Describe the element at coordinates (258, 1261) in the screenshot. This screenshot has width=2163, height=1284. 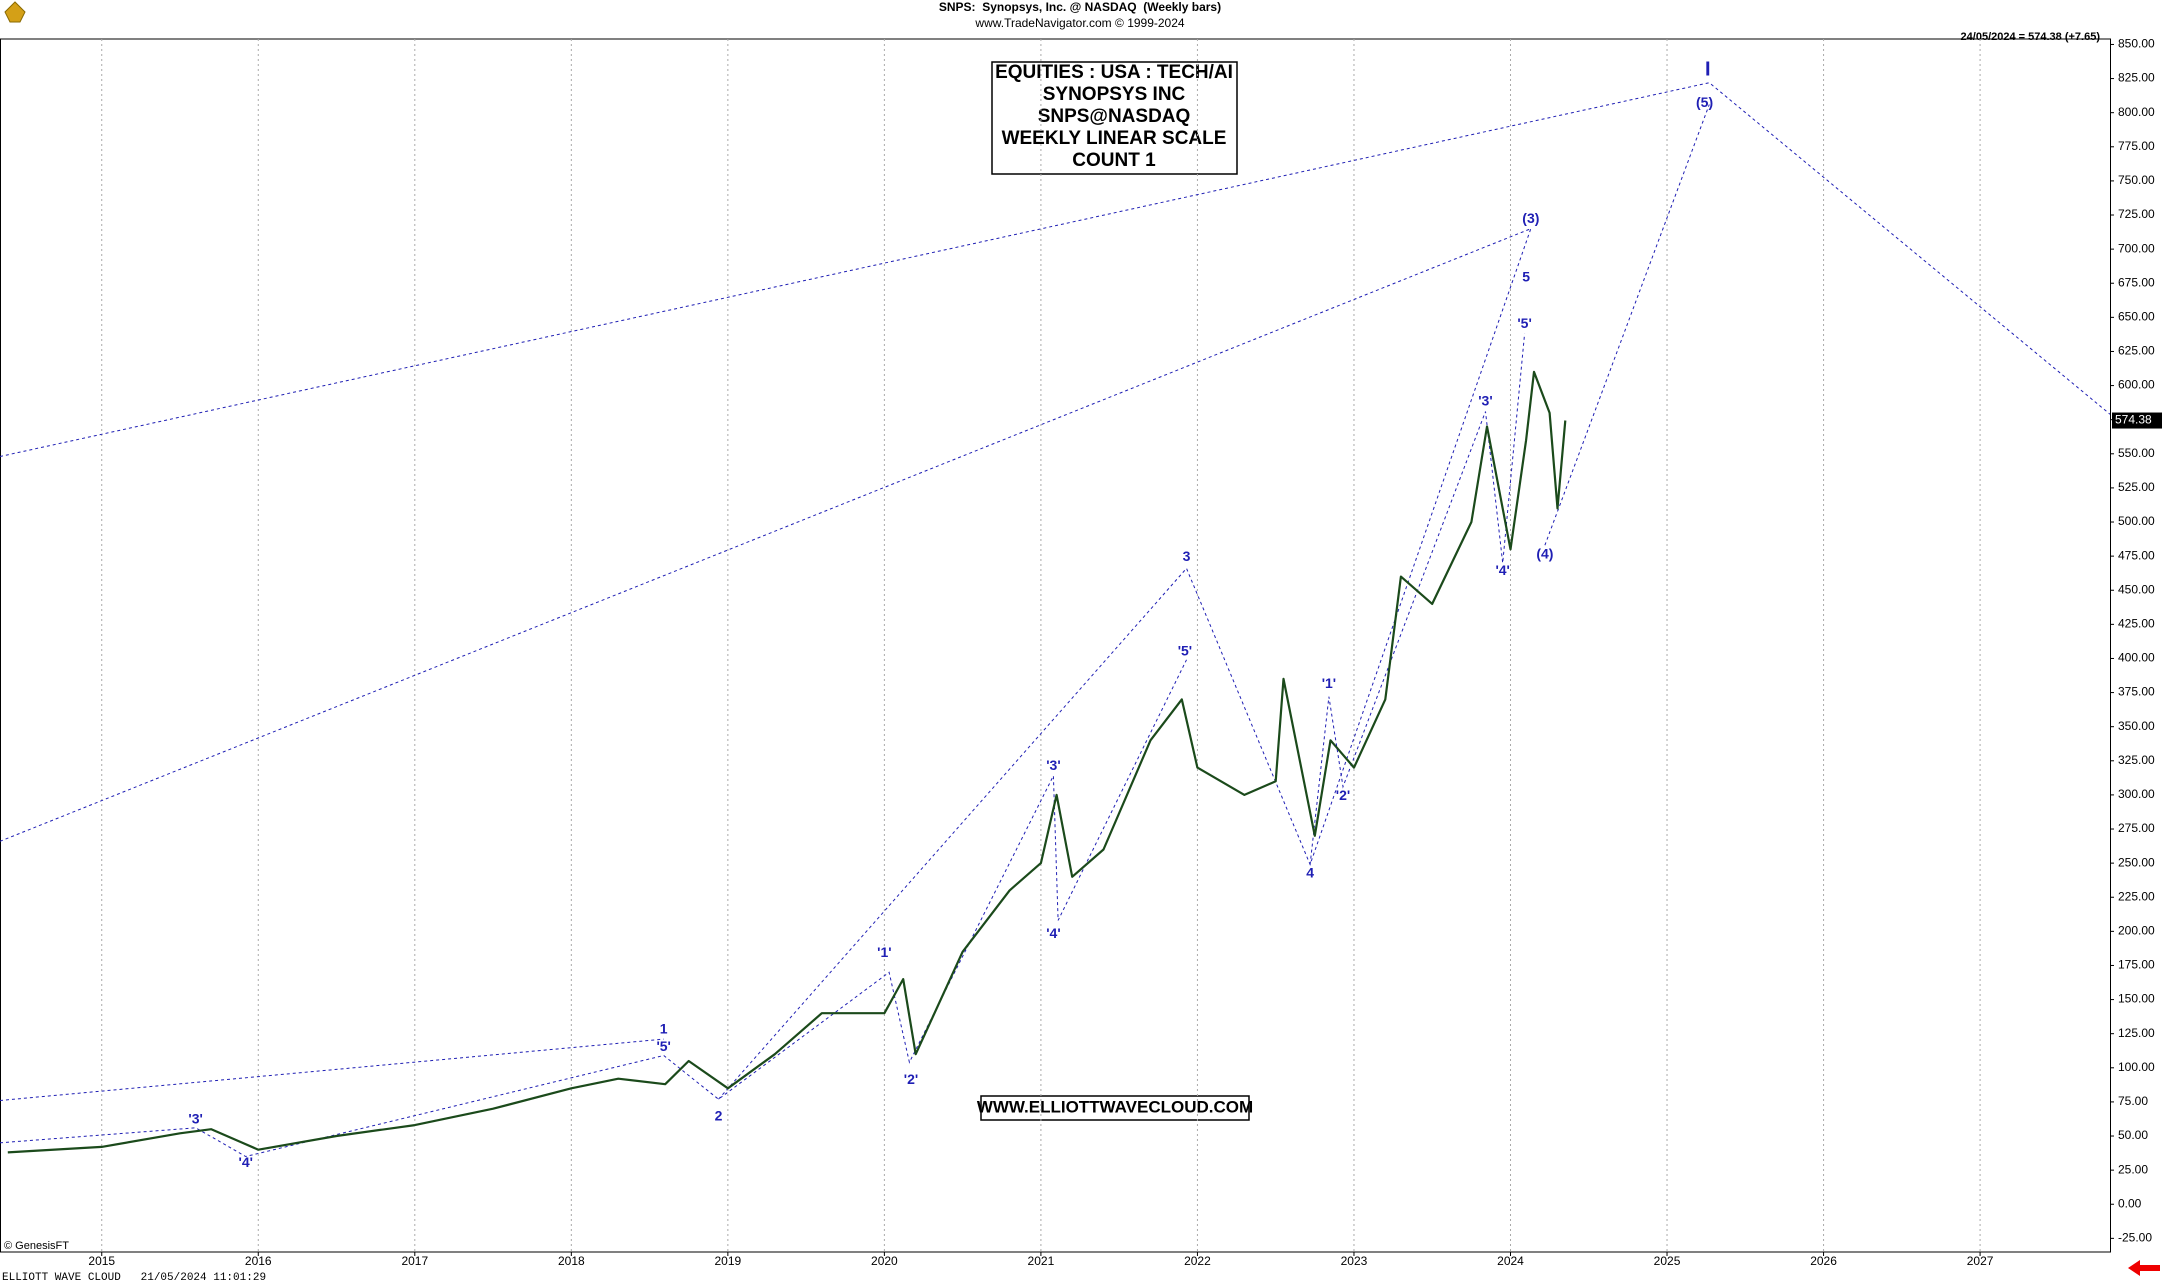
I see `x-tick-label: 2016` at that location.